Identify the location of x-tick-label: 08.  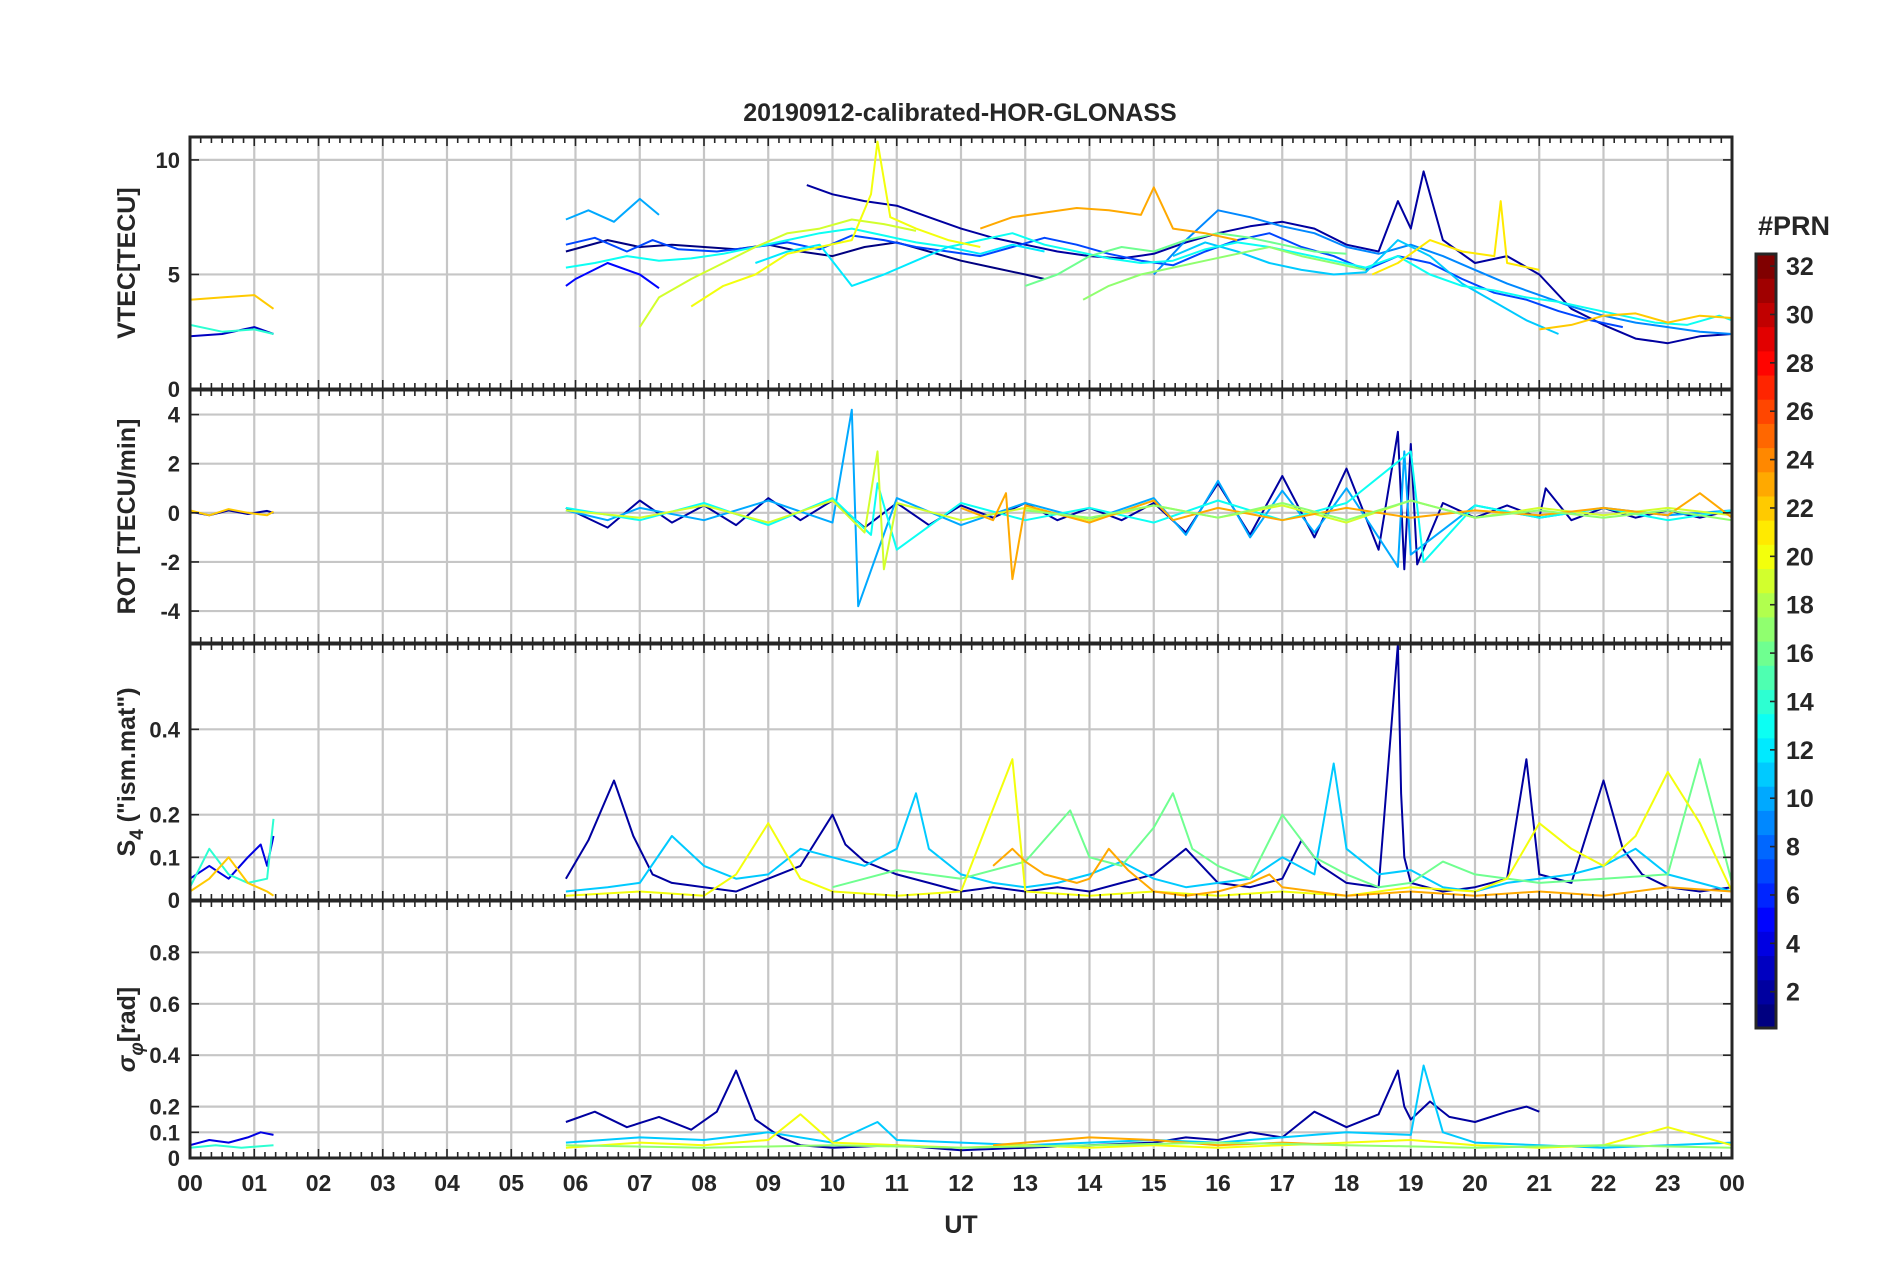
(704, 1183).